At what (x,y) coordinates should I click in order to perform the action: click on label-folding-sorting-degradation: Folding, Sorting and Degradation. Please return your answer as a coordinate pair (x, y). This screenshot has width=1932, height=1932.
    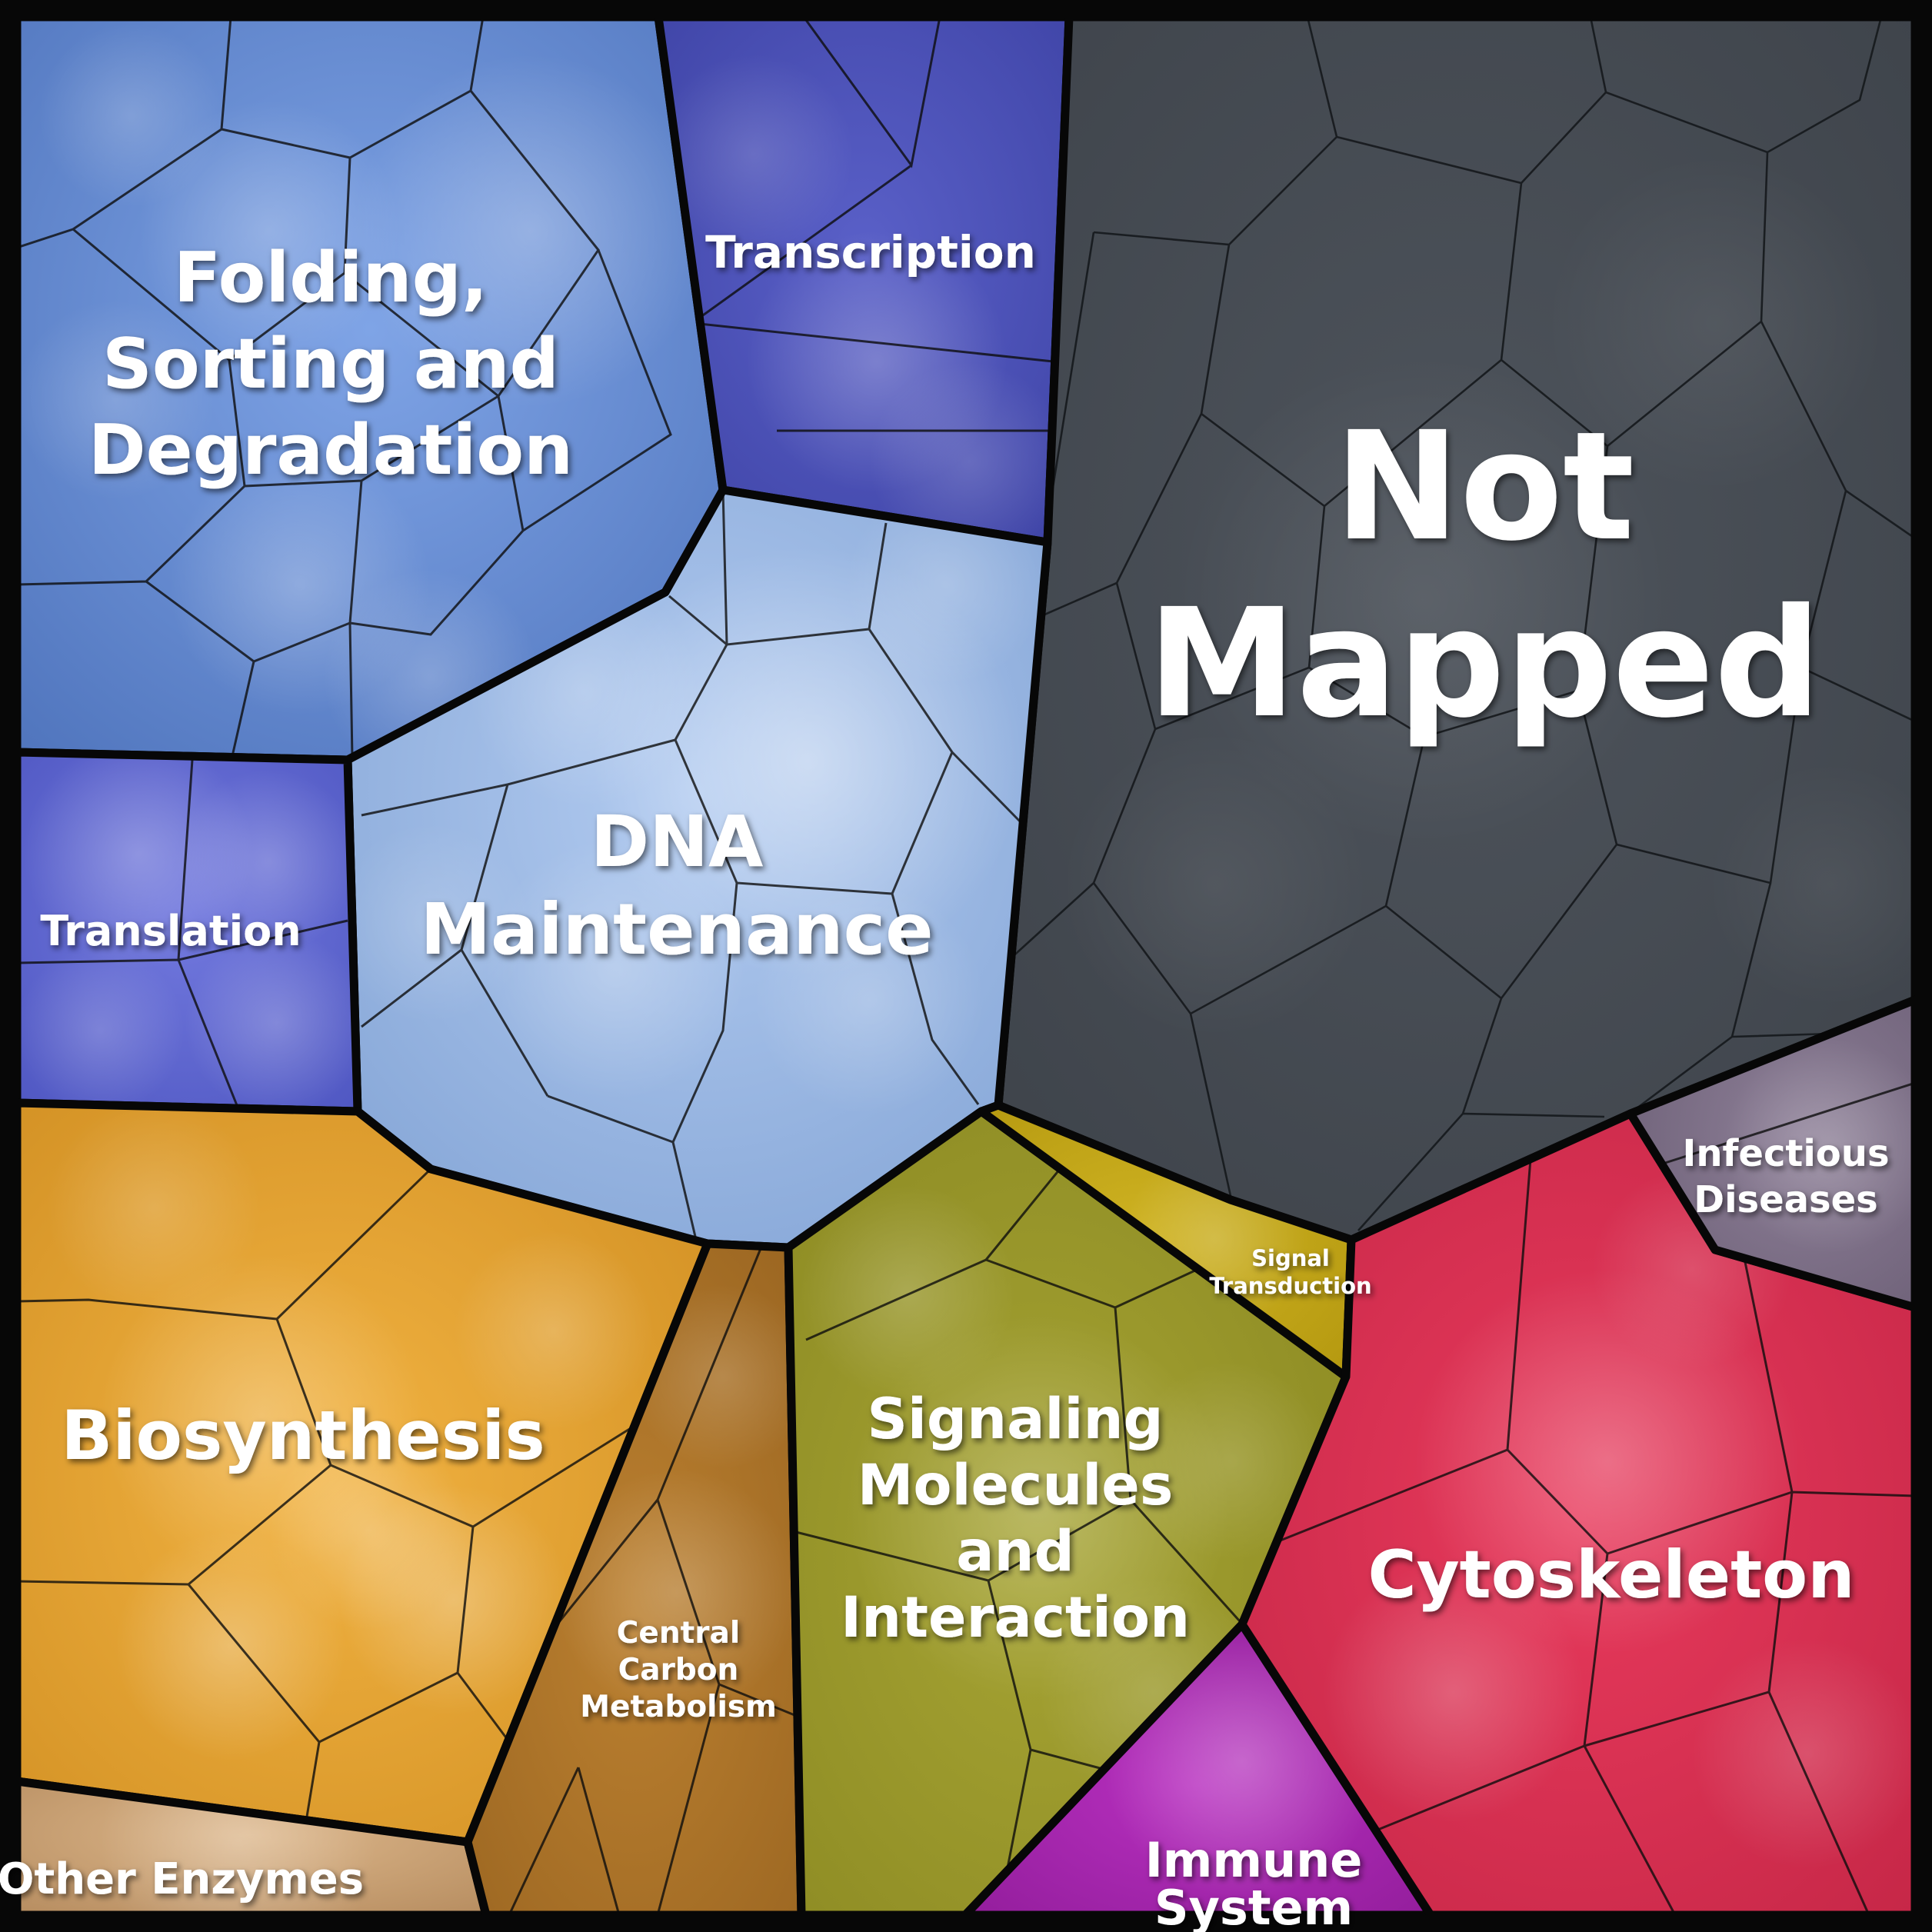
    Looking at the image, I should click on (330, 364).